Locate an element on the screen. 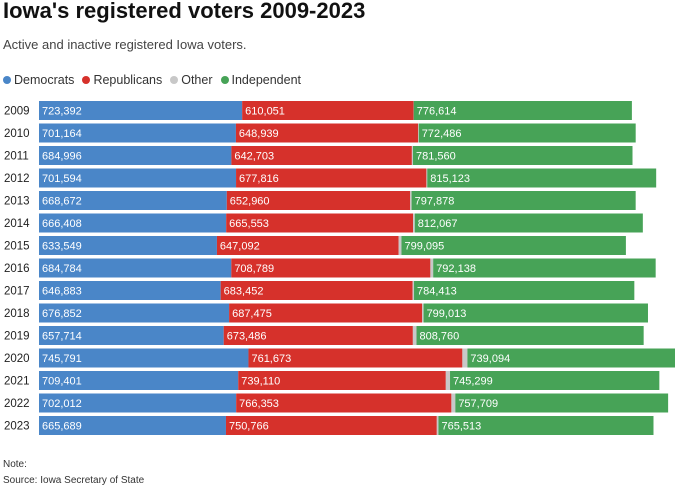  bar-independent-2011 is located at coordinates (523, 155).